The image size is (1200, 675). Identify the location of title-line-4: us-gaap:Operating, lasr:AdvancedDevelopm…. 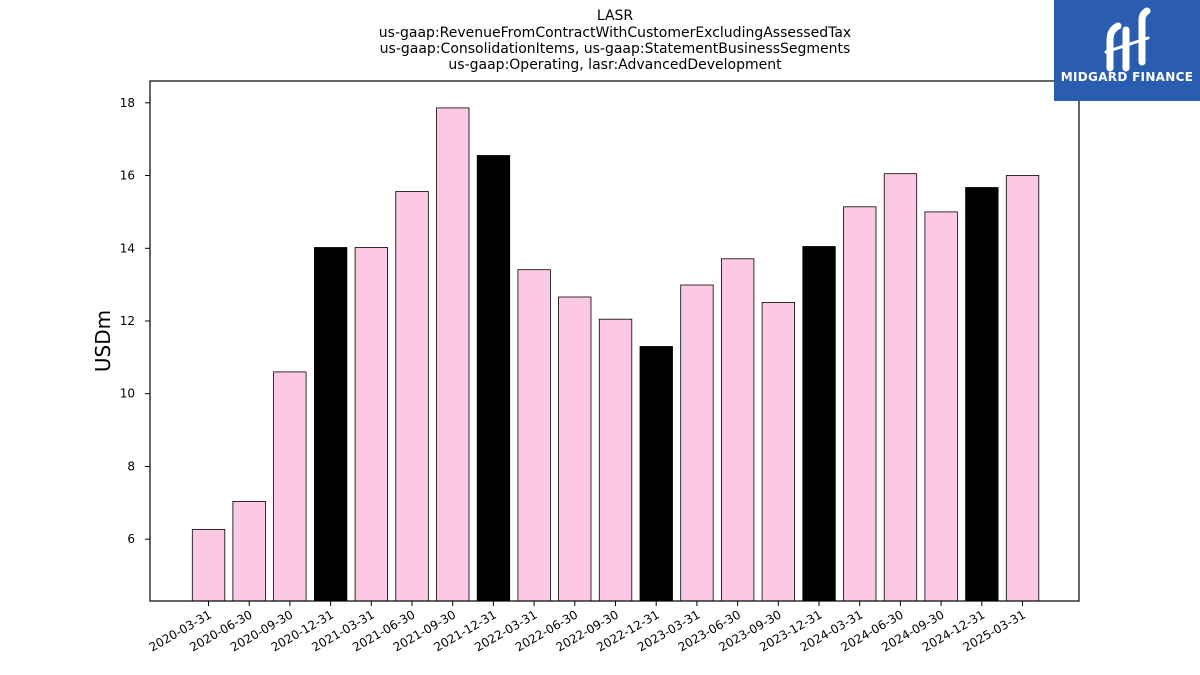
(615, 65).